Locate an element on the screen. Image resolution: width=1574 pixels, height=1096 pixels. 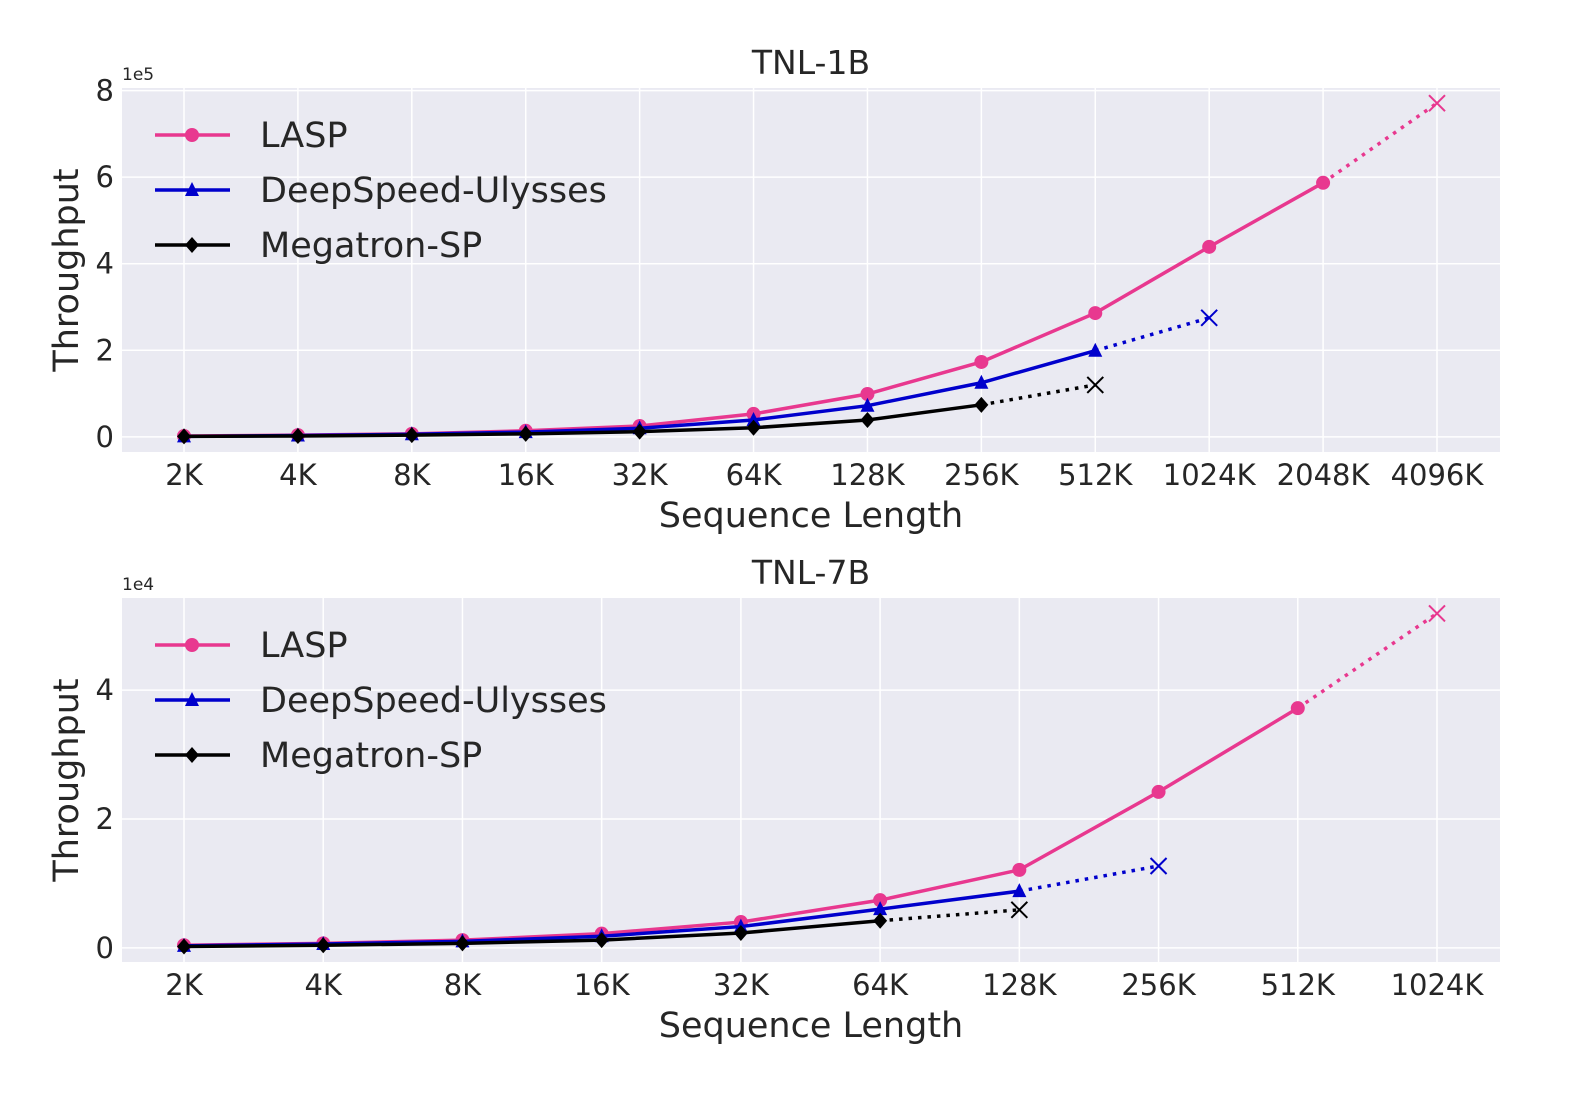
chart-title: TNL-1B is located at coordinates (810, 62).